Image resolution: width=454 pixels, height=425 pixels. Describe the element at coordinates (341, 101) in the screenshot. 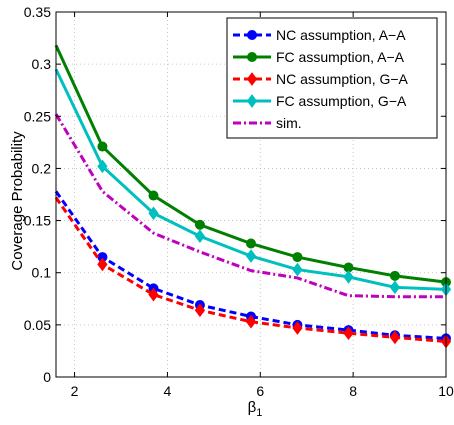

I see `legend-label: FC assumption, G−A` at that location.